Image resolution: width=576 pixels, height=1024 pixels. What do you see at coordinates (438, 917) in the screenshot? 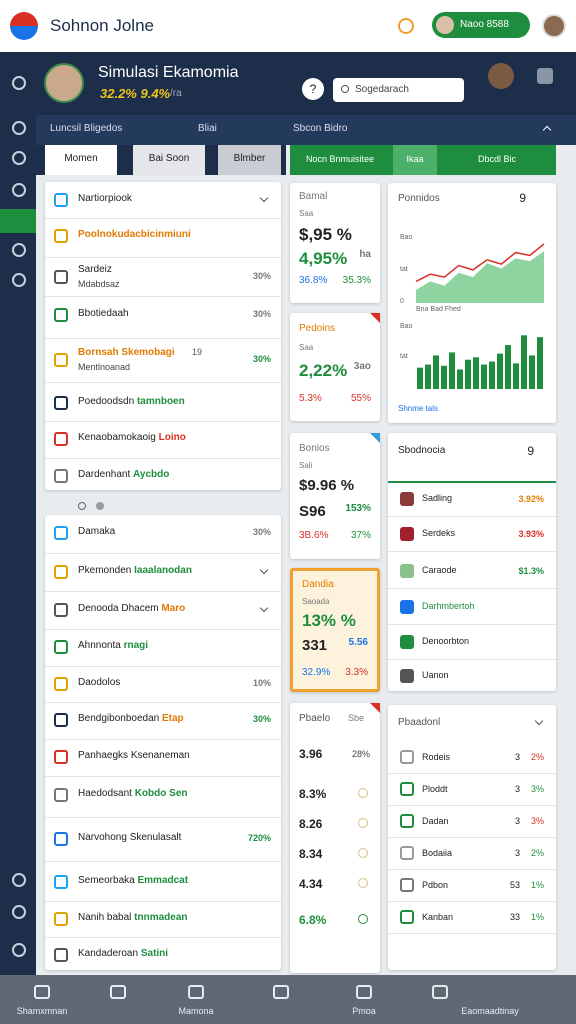
I see `item-label: Kanban` at bounding box center [438, 917].